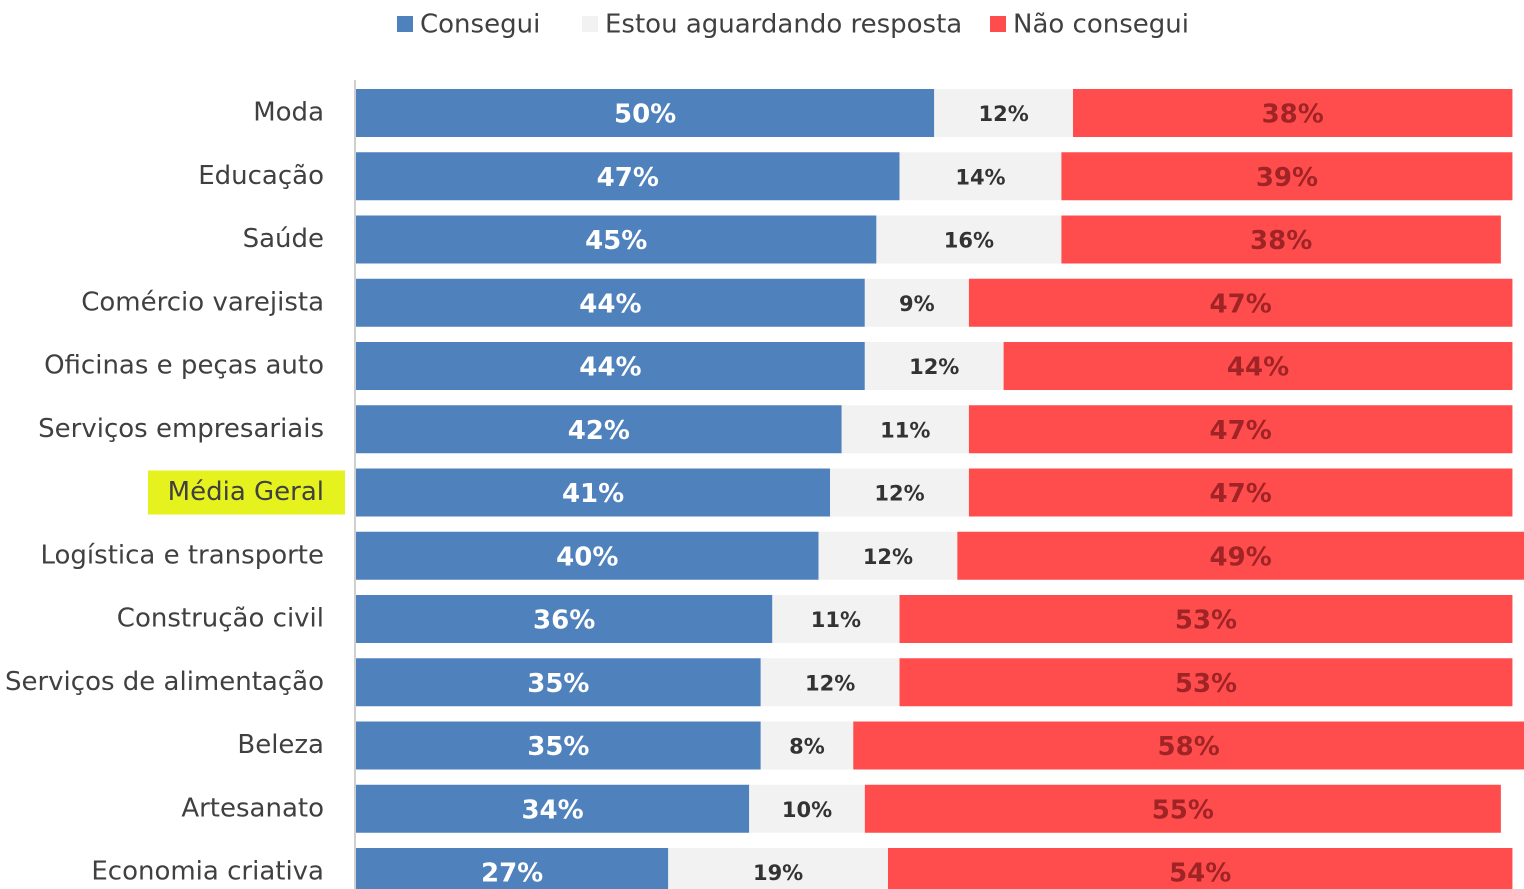 Image resolution: width=1524 pixels, height=889 pixels. What do you see at coordinates (778, 873) in the screenshot?
I see `data-label: 19%` at bounding box center [778, 873].